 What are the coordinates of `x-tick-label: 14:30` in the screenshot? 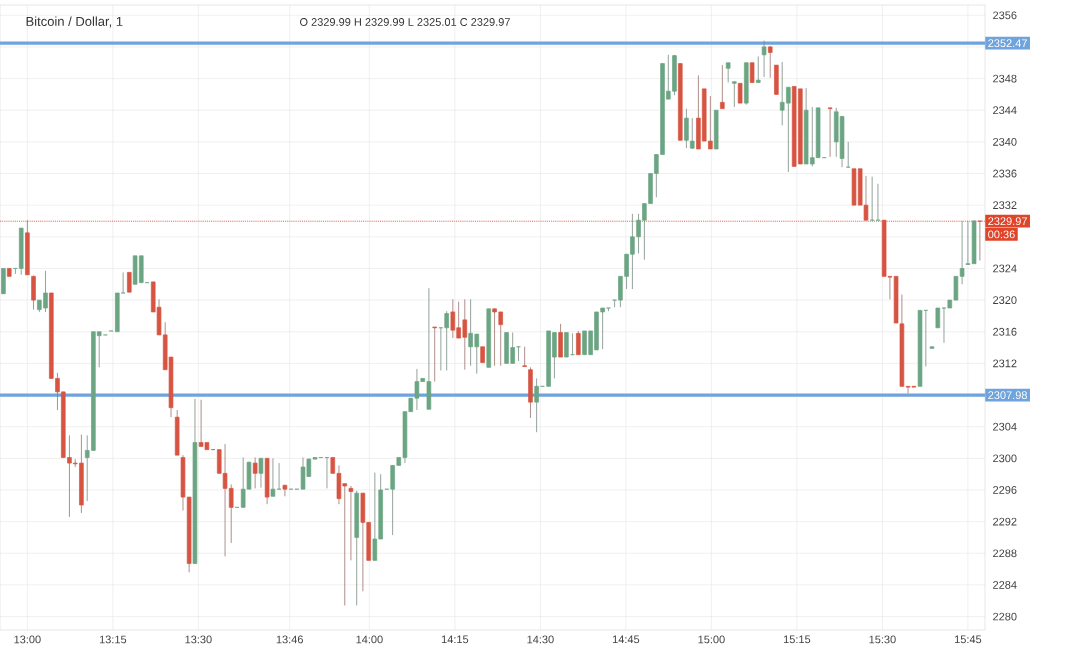 It's located at (540, 639).